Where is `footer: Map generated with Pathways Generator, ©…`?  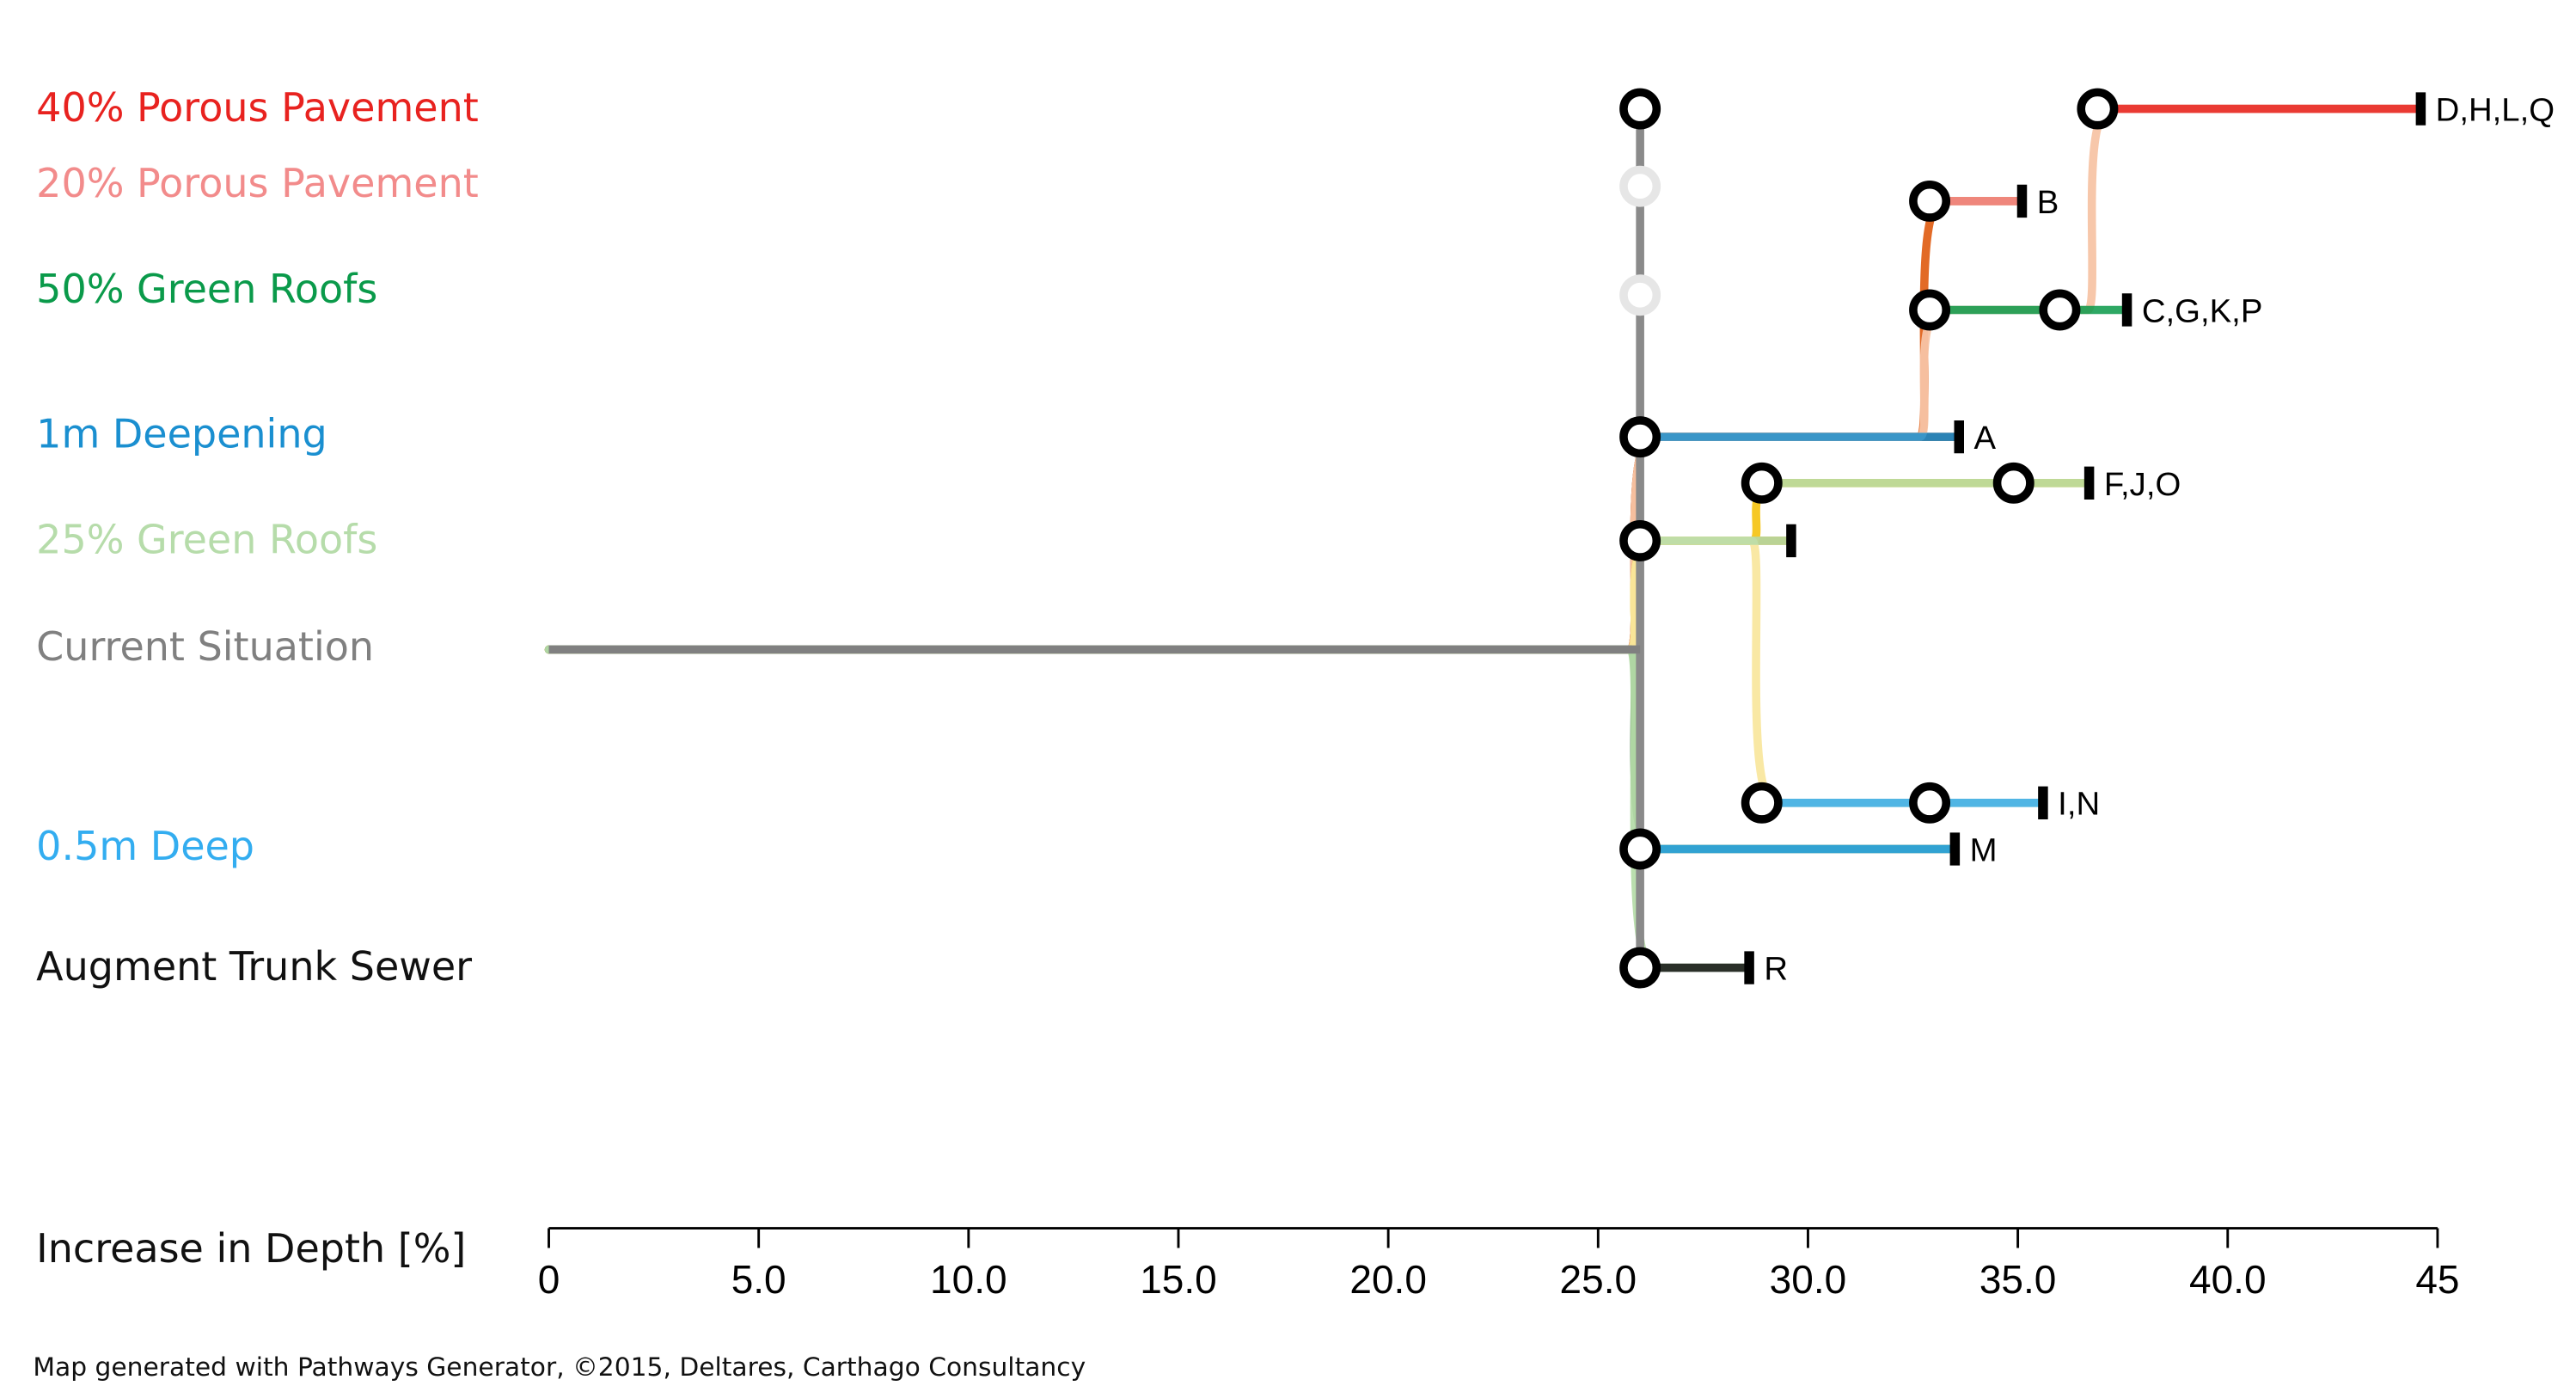
footer: Map generated with Pathways Generator, ©… is located at coordinates (559, 1367).